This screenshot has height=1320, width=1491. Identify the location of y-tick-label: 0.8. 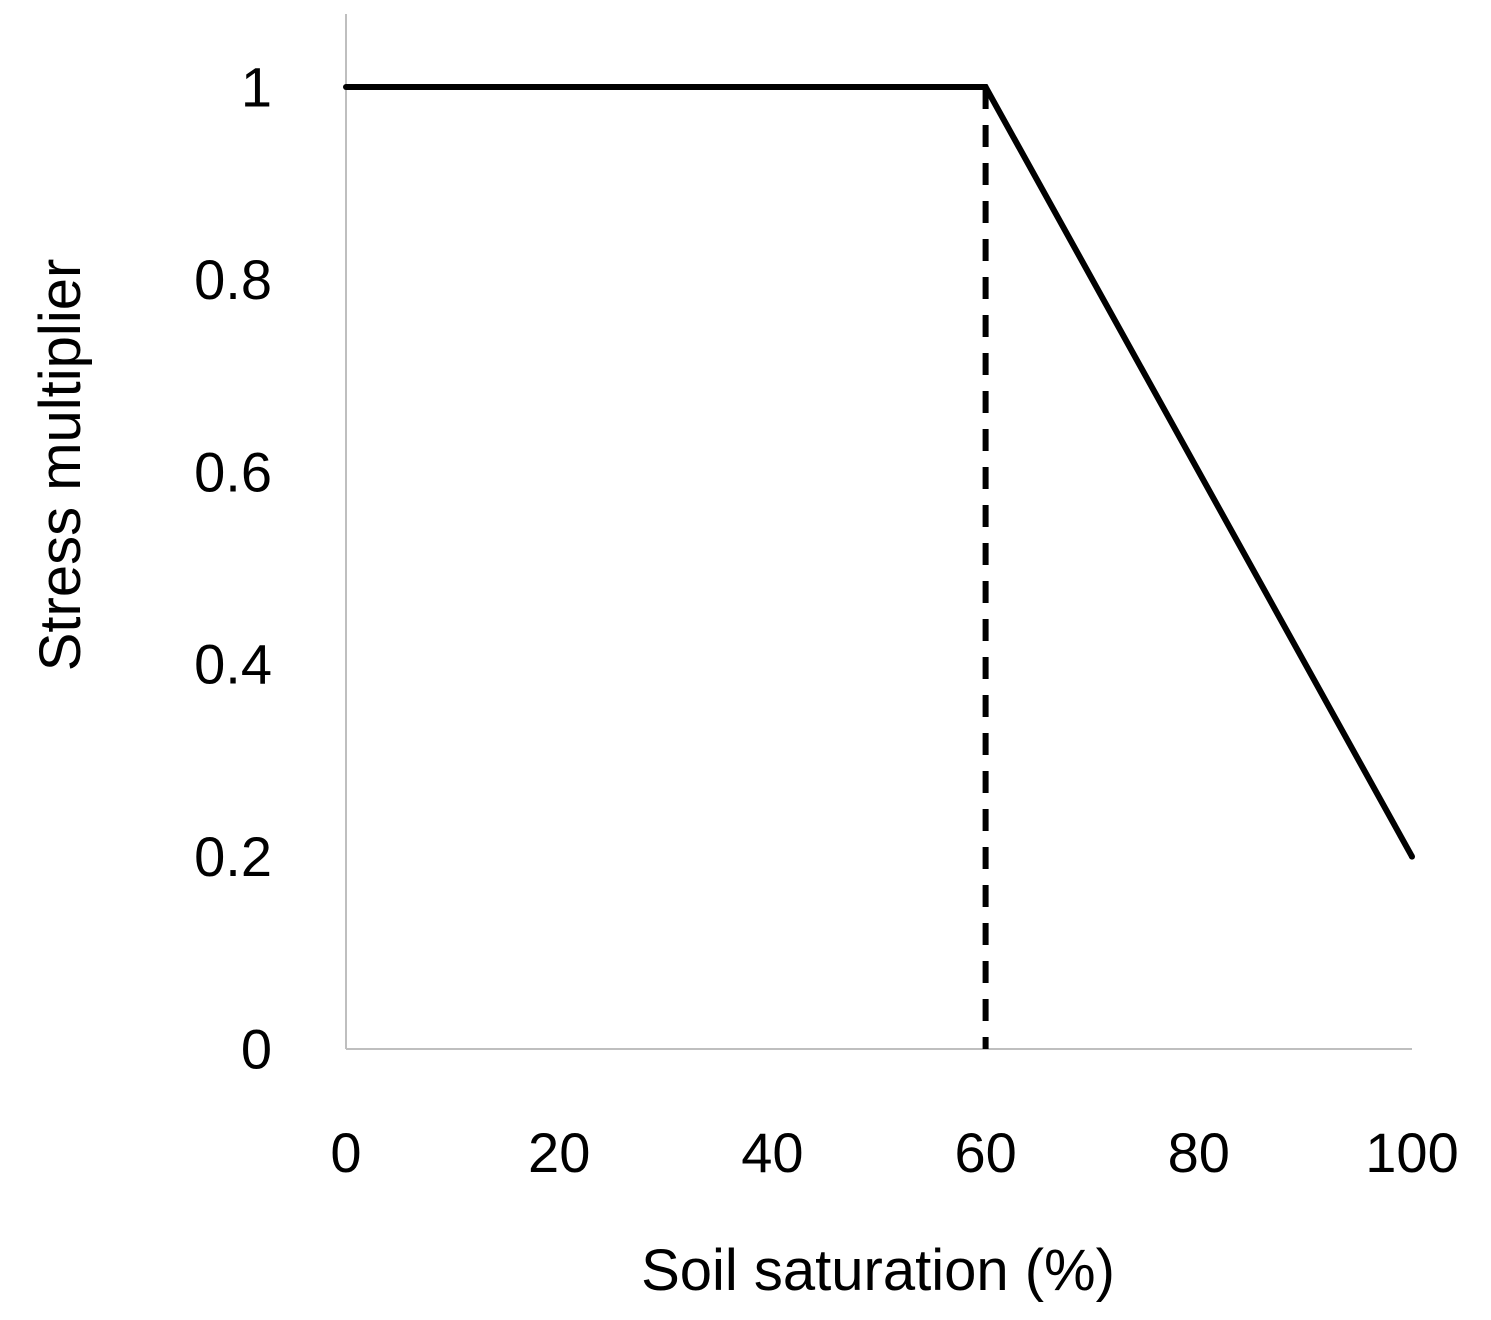
(233, 279).